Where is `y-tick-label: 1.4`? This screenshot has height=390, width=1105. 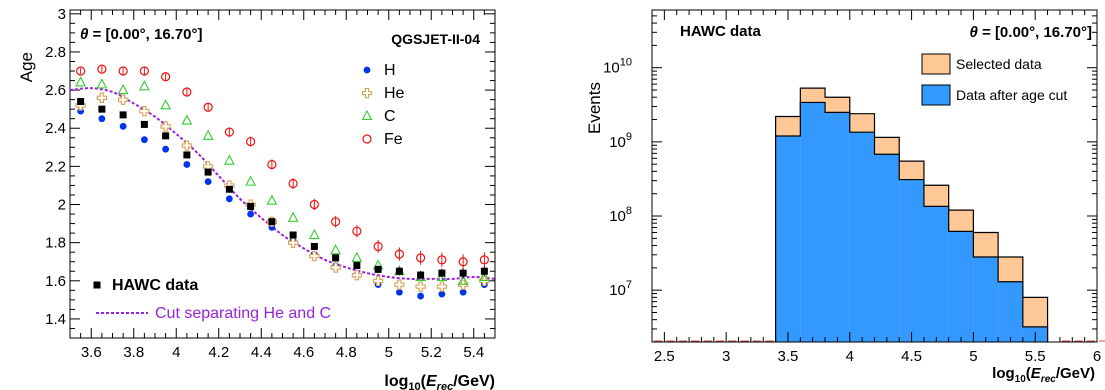 y-tick-label: 1.4 is located at coordinates (55, 319).